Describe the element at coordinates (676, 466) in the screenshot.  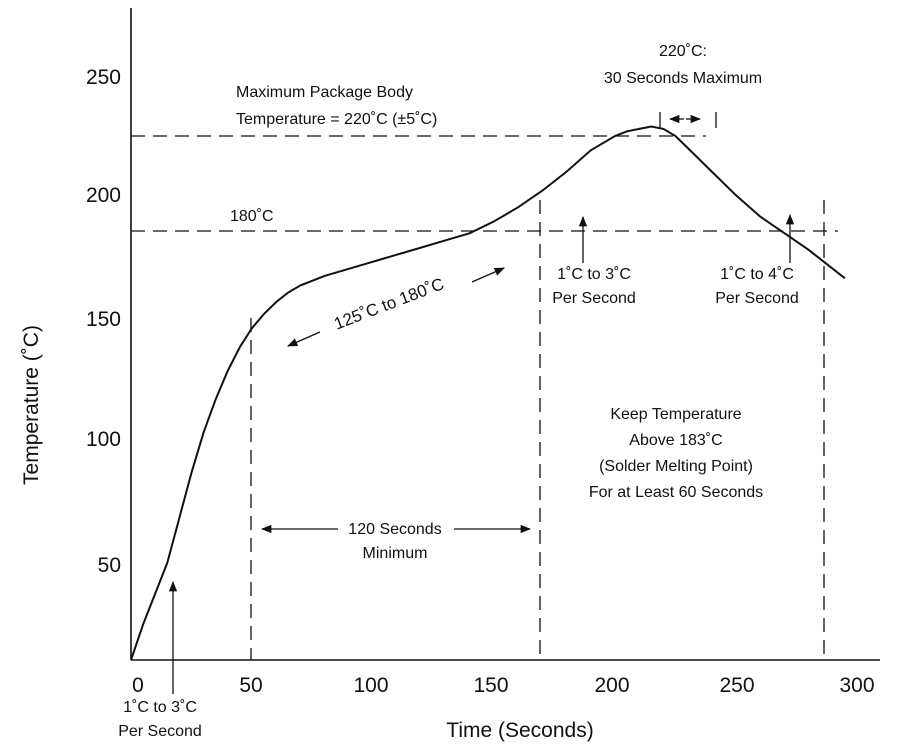
I see `keep-temp-line3: (Solder Melting Point)` at that location.